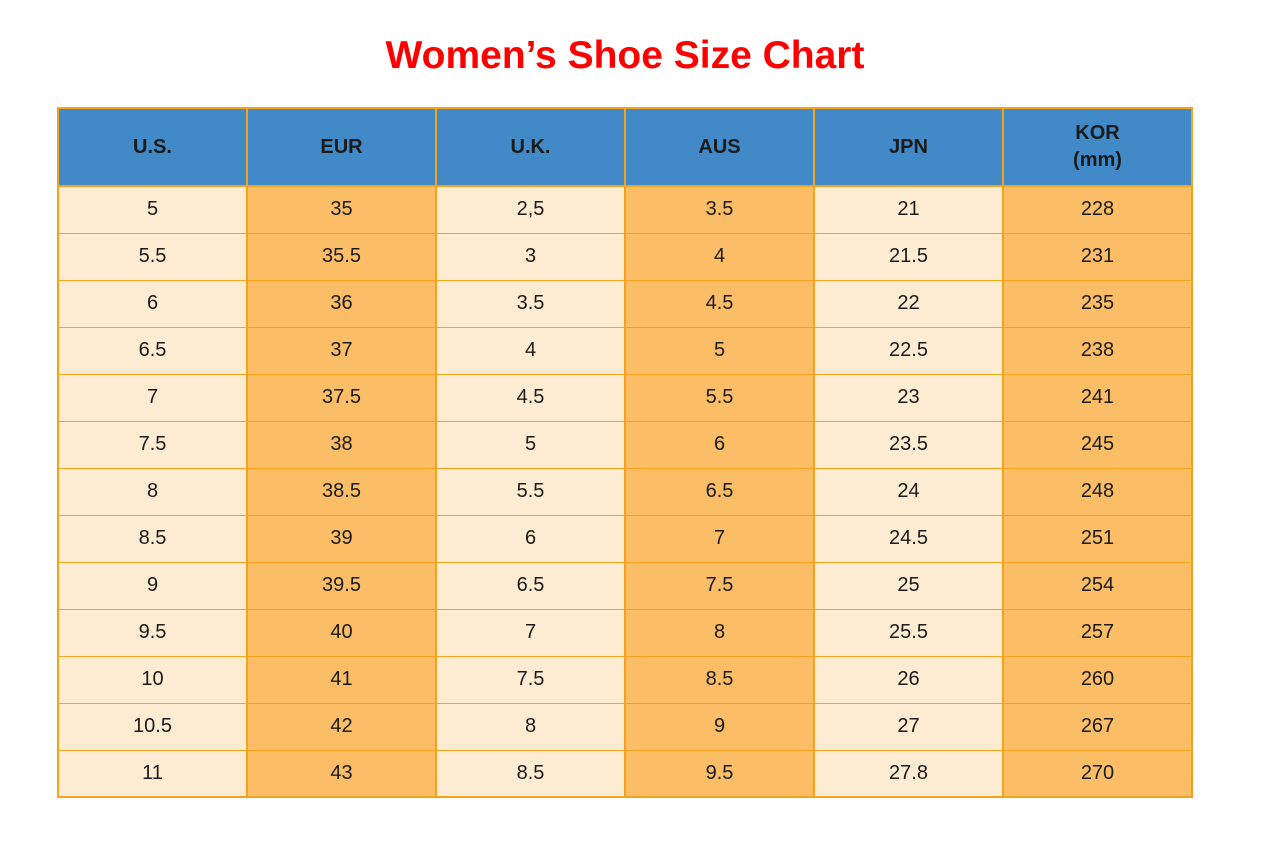 This screenshot has width=1266, height=841. I want to click on table-cell-eur: 35.5, so click(341, 256).